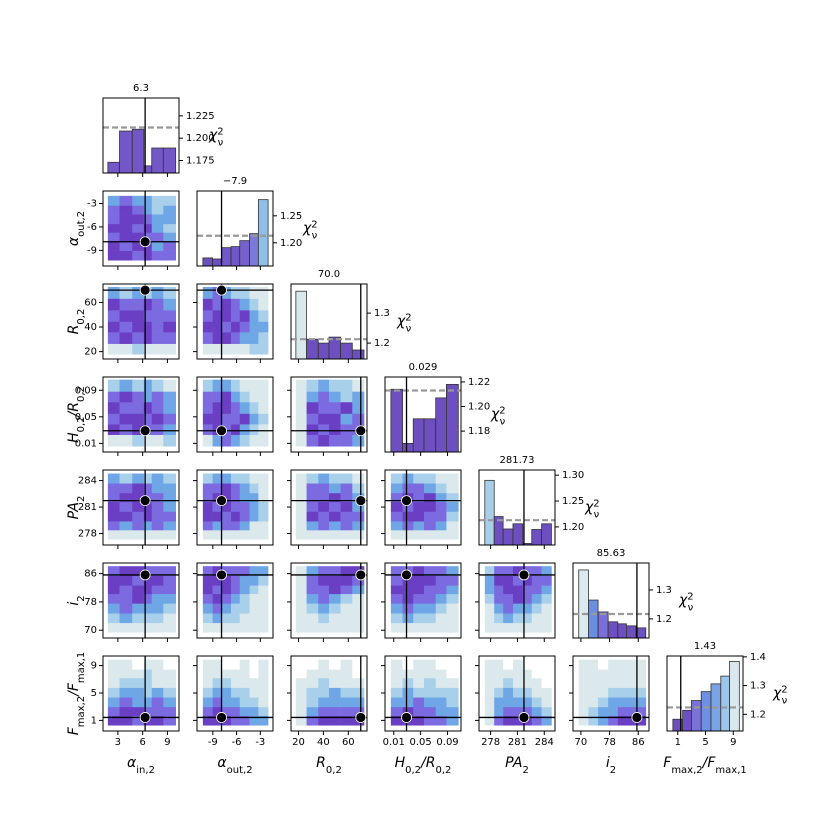 The height and width of the screenshot is (830, 830). Describe the element at coordinates (329, 274) in the screenshot. I see `panel-title: 70.0` at that location.